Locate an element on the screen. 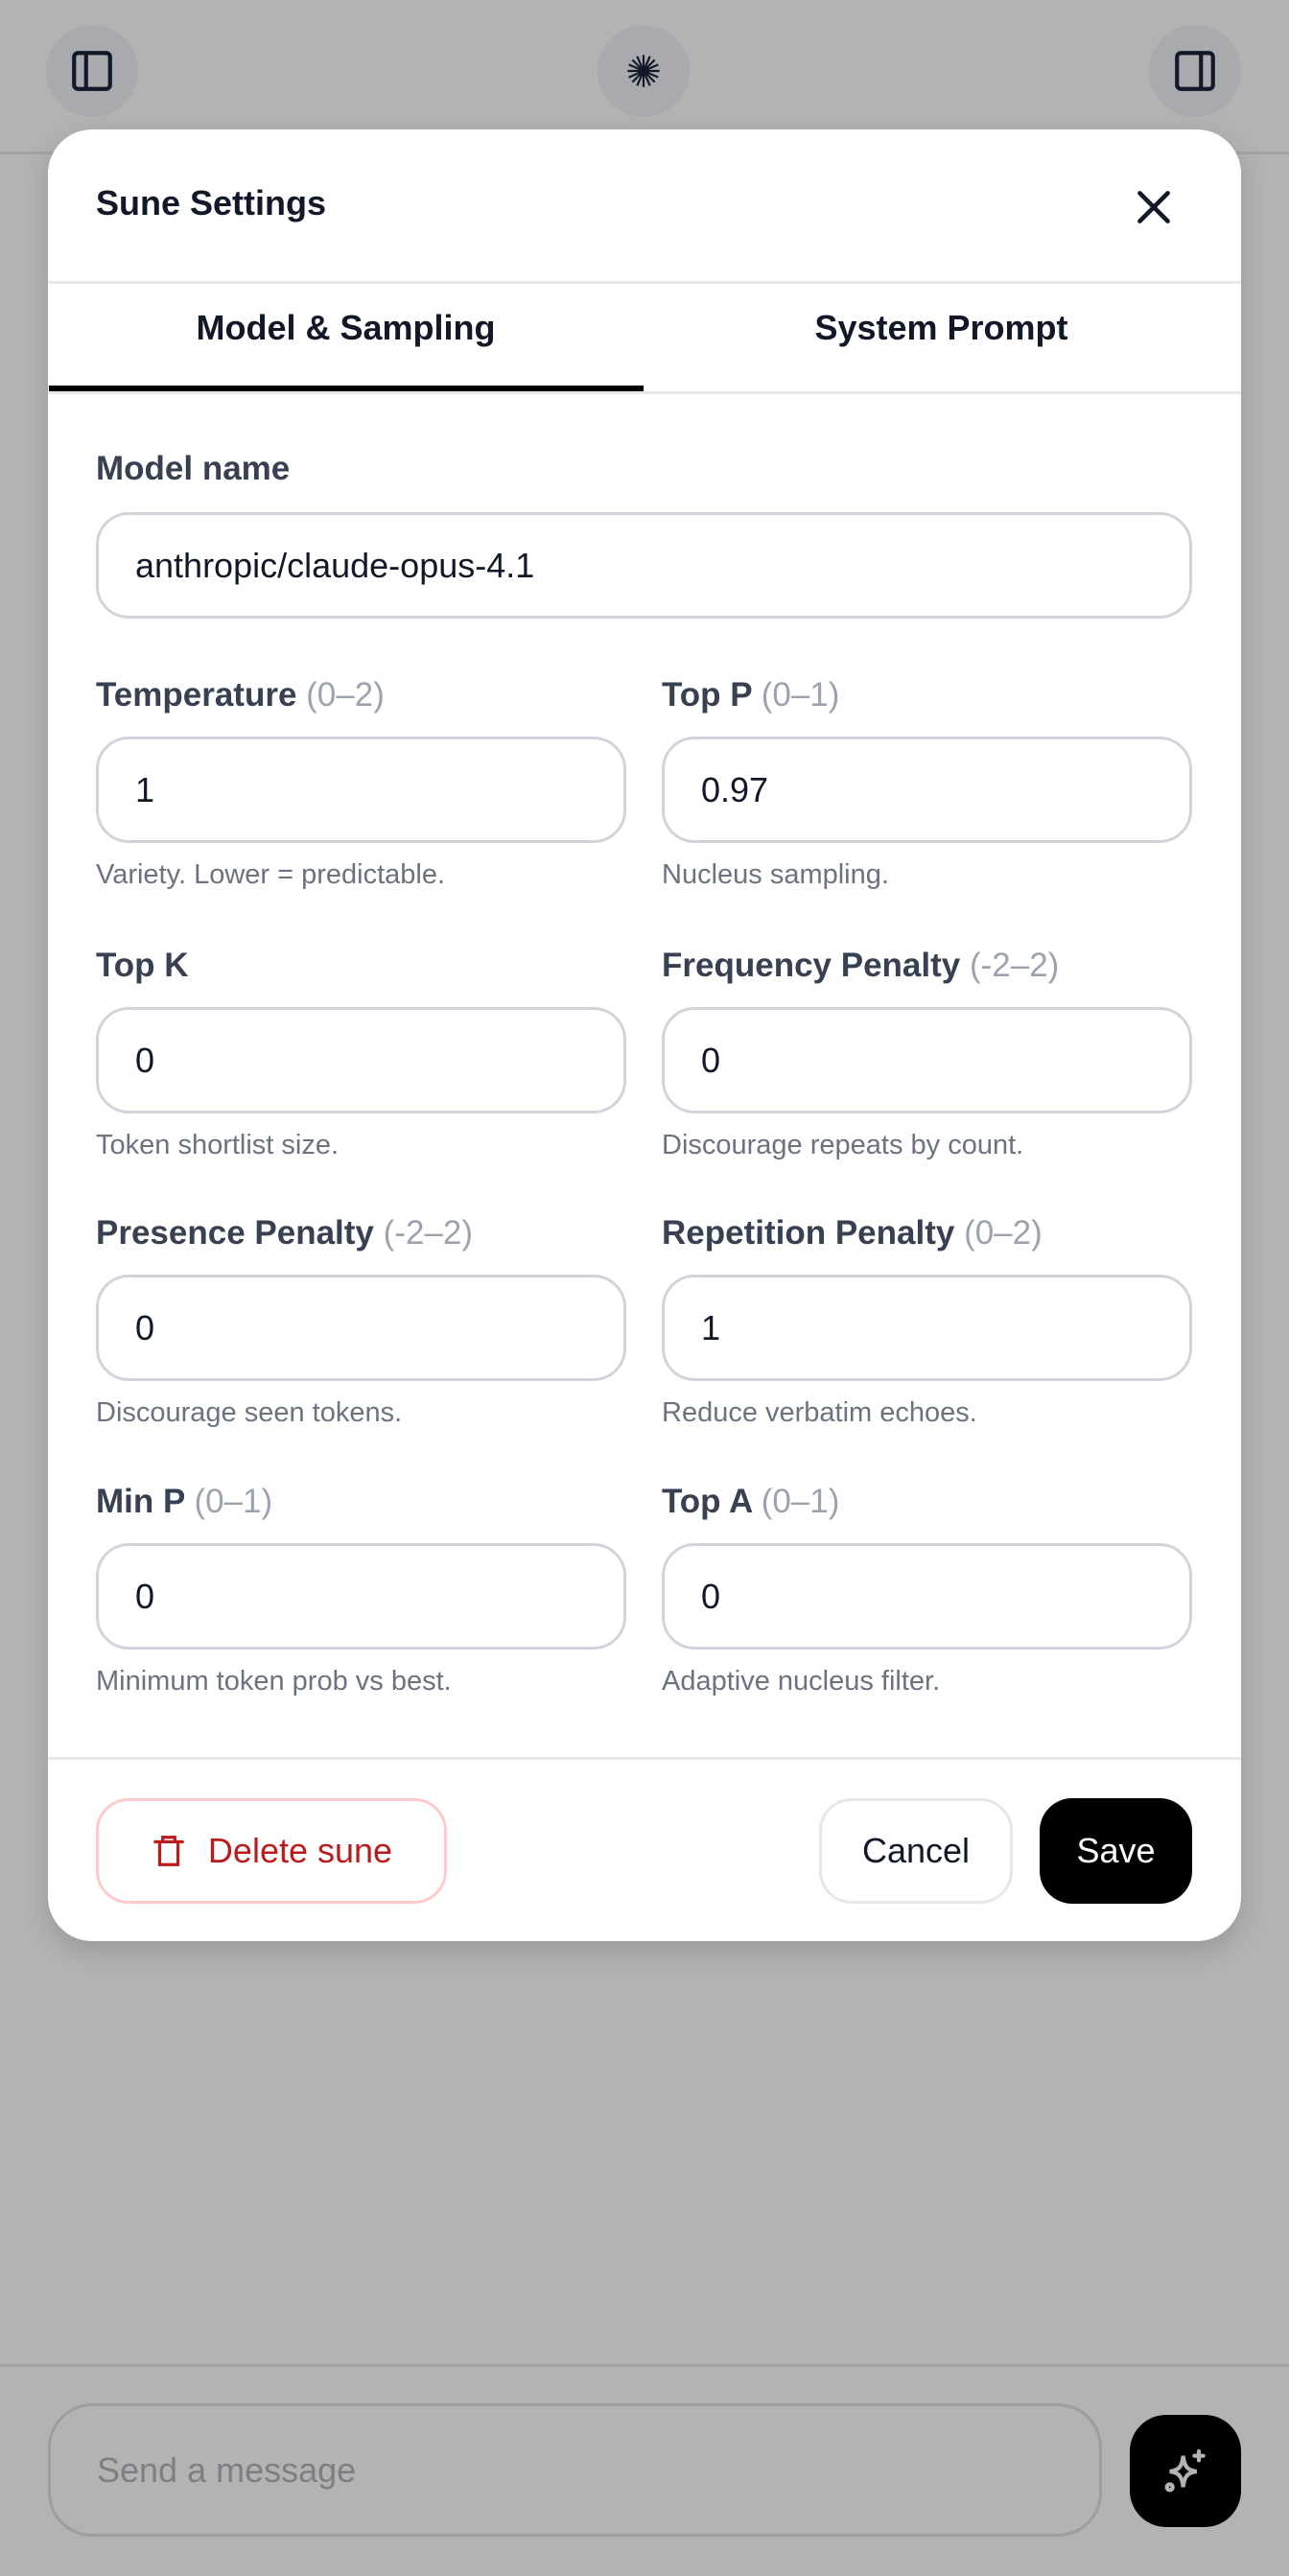  min-p-label: Min P (0–1) is located at coordinates (184, 1502).